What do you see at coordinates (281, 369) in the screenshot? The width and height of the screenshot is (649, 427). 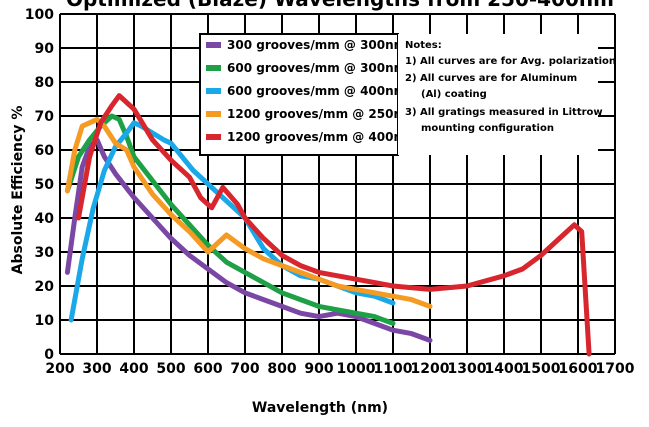 I see `x-tick-label: 800` at bounding box center [281, 369].